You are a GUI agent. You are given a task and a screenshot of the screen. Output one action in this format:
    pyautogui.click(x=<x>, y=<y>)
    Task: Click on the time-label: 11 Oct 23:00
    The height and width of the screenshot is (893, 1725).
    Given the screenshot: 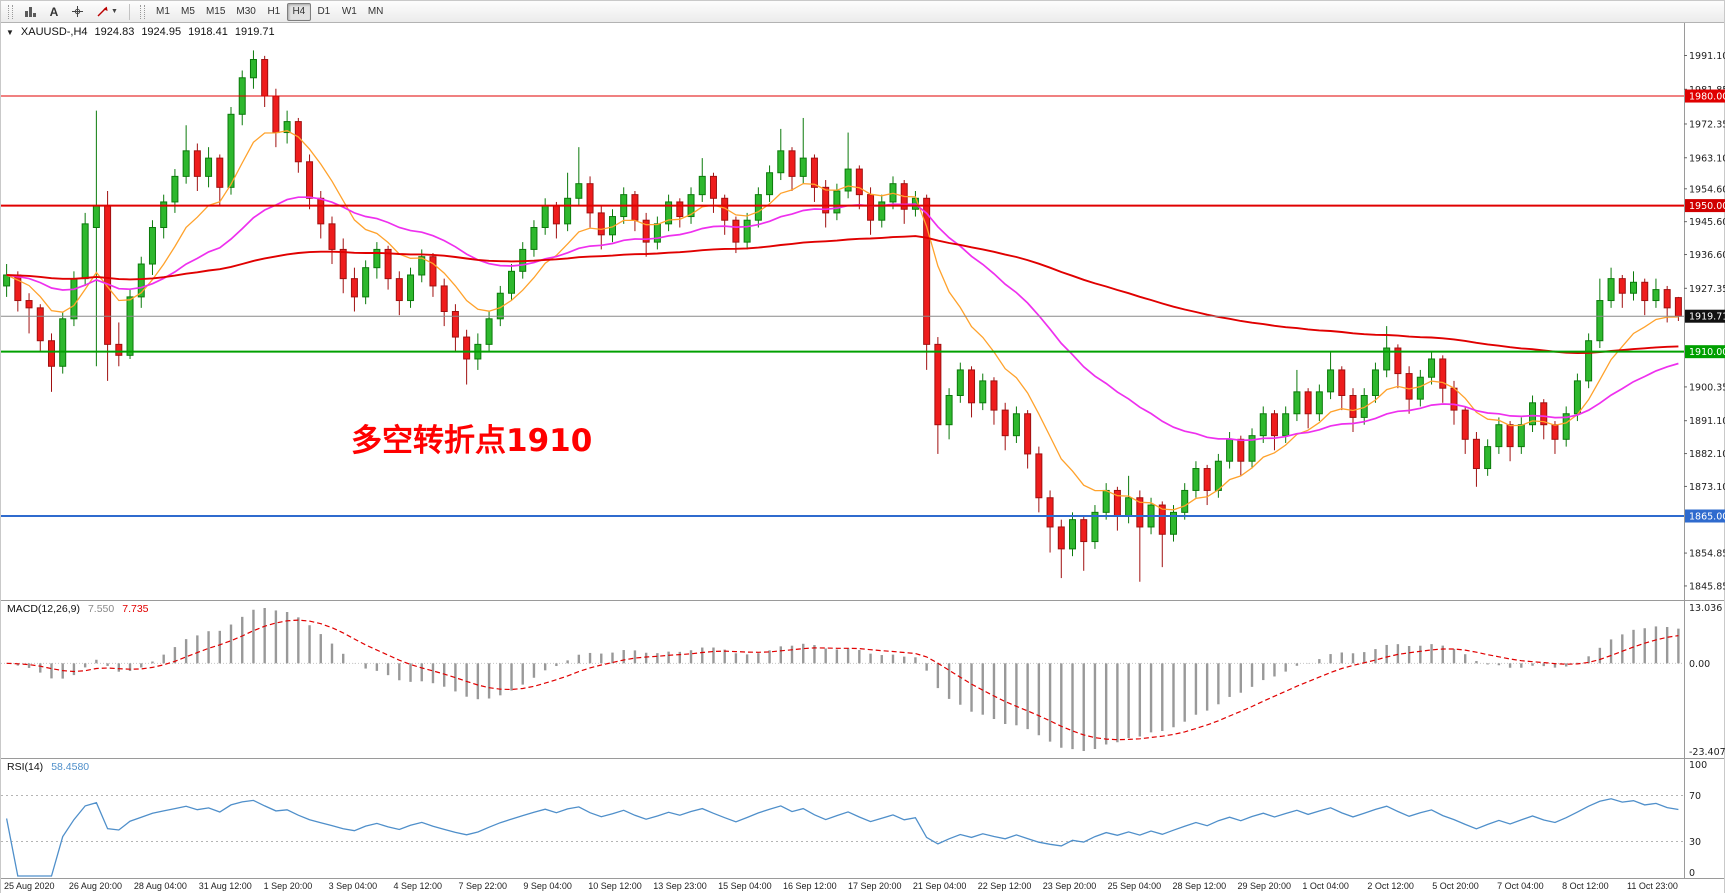 What is the action you would take?
    pyautogui.click(x=1652, y=886)
    